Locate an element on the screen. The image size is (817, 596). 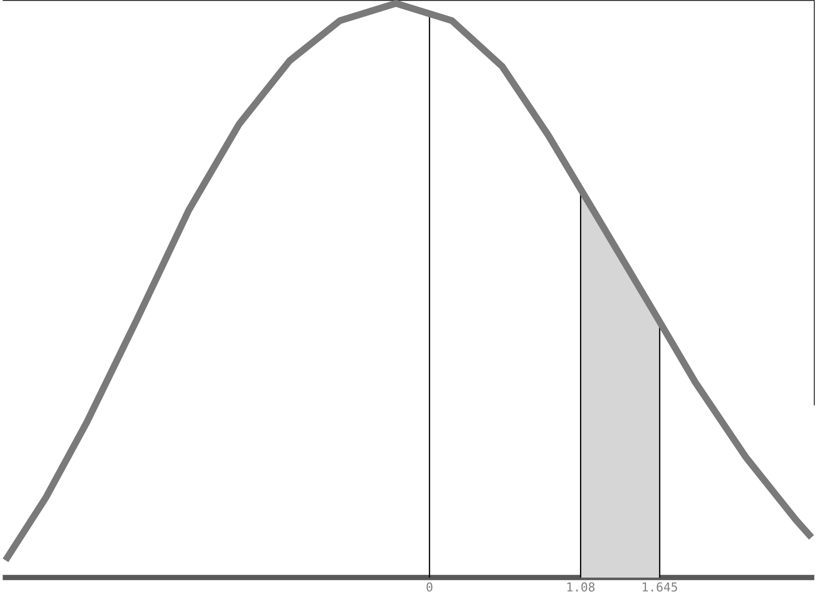
x-tick-label: 1.645 is located at coordinates (660, 587).